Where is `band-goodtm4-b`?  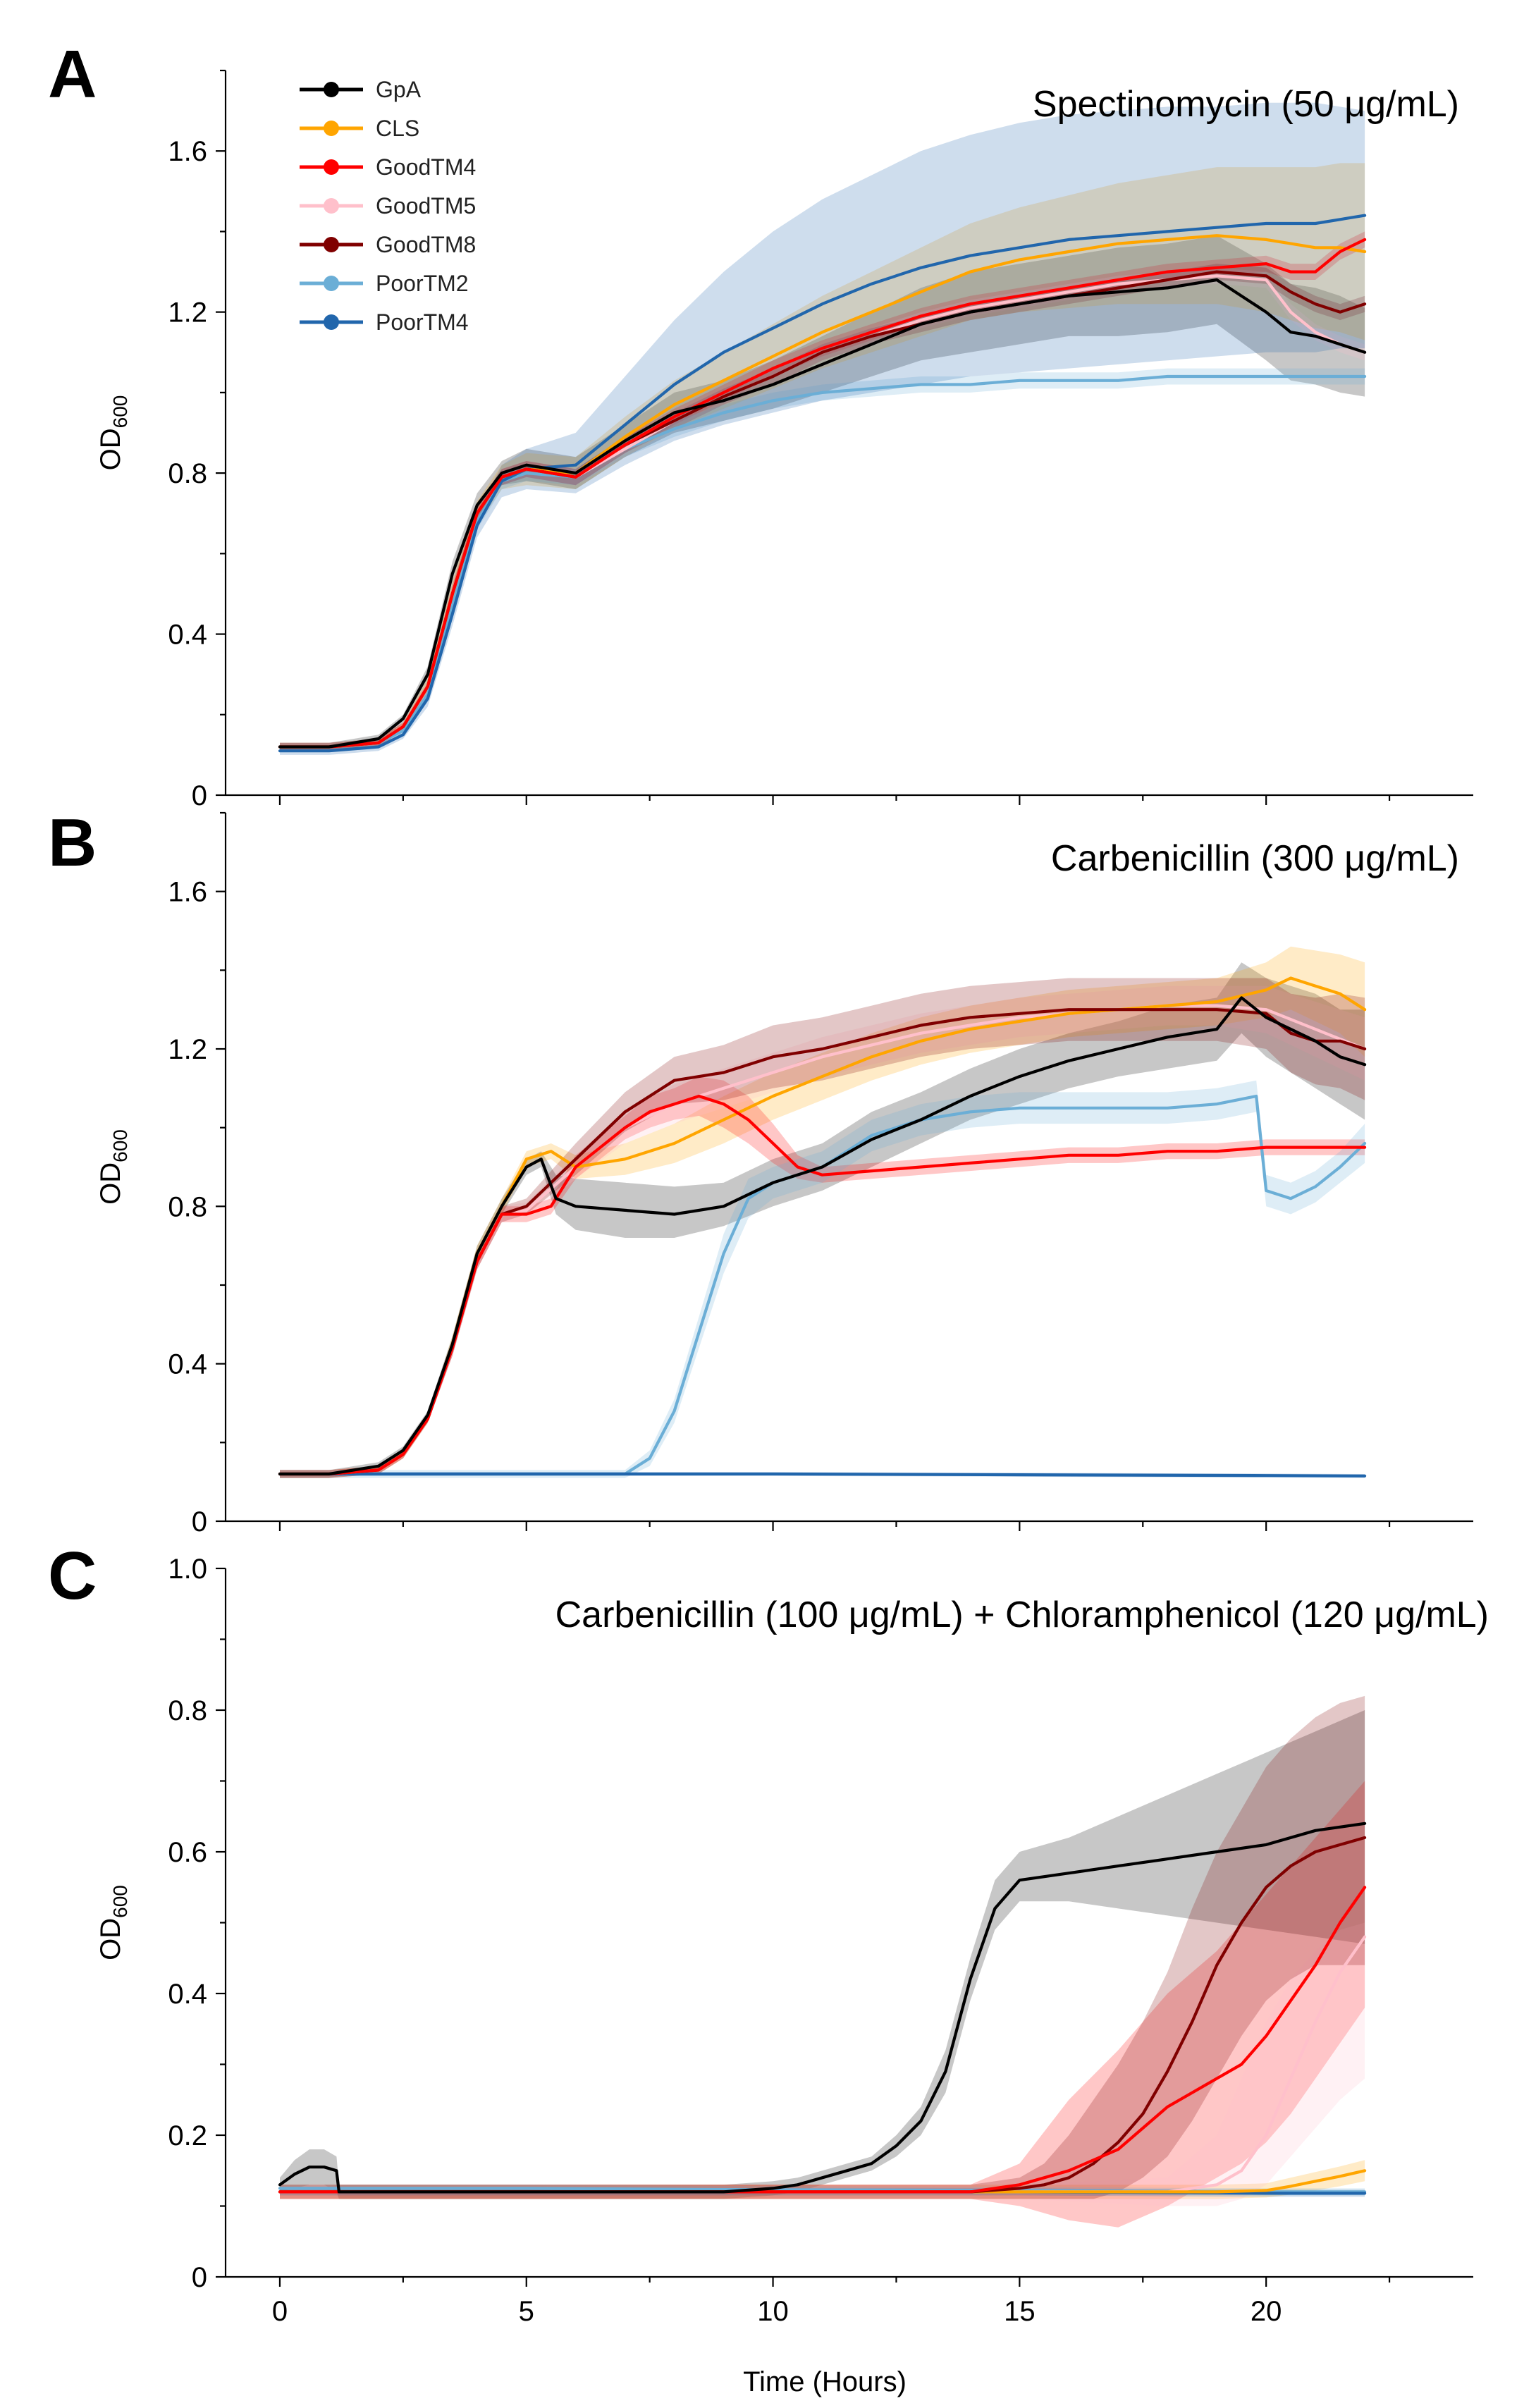 band-goodtm4-b is located at coordinates (823, 1277).